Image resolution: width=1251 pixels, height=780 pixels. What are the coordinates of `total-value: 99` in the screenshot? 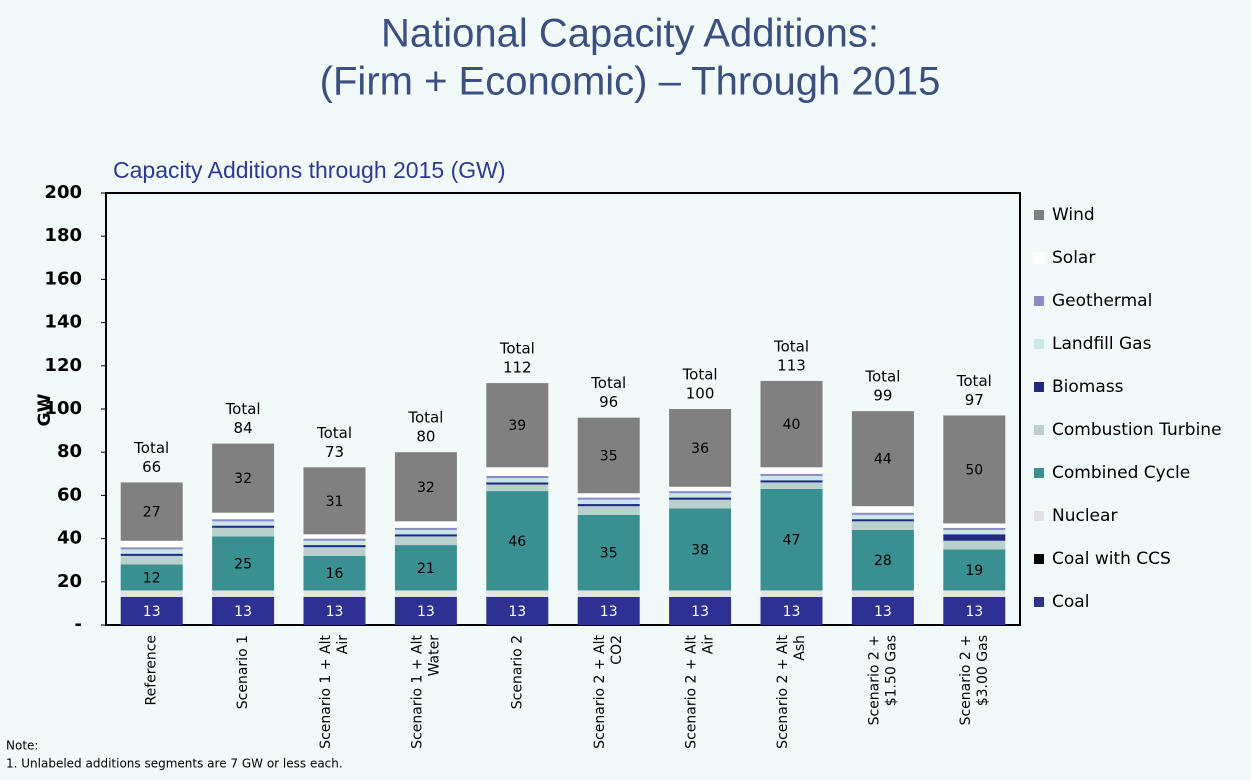 It's located at (882, 396).